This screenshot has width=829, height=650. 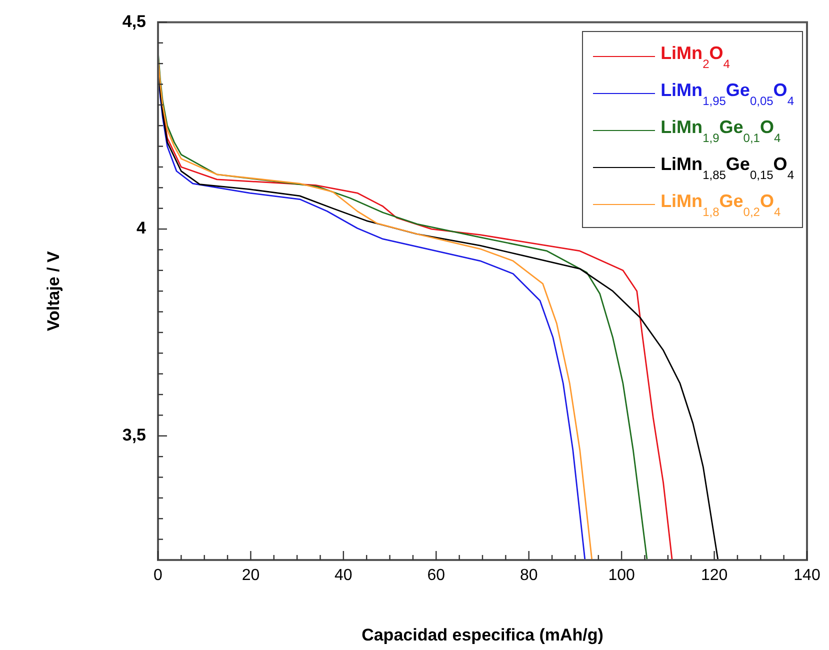 What do you see at coordinates (529, 575) in the screenshot?
I see `x-tick-label: 80` at bounding box center [529, 575].